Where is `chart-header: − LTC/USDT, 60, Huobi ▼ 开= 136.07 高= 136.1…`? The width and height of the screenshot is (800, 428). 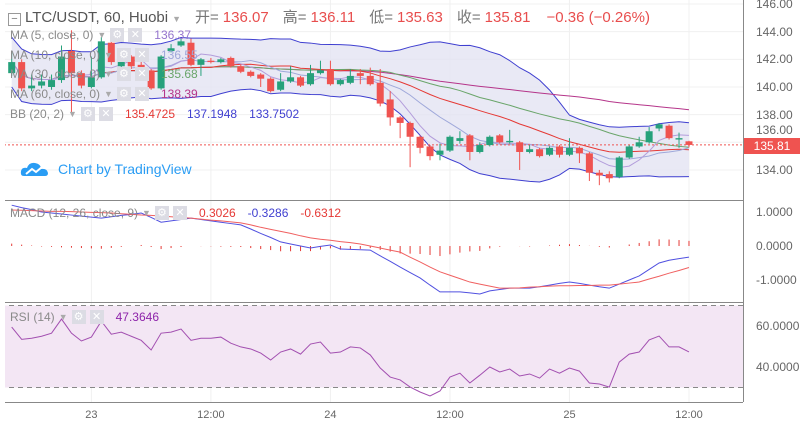 chart-header: − LTC/USDT, 60, Huobi ▼ 开= 136.07 高= 136.1… is located at coordinates (329, 16).